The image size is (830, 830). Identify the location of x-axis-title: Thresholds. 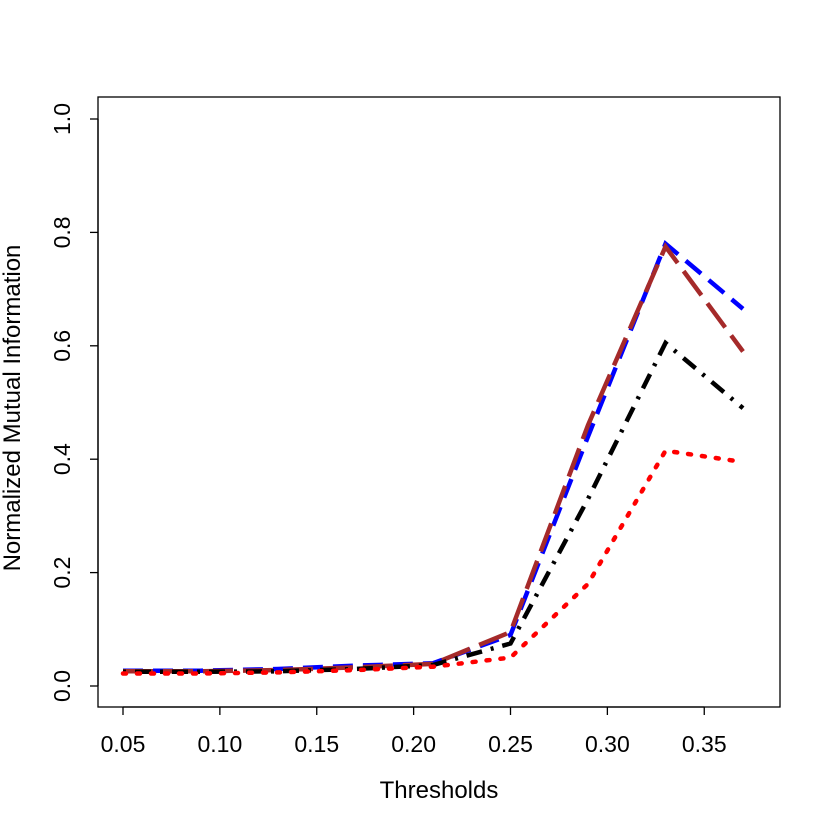
(439, 790).